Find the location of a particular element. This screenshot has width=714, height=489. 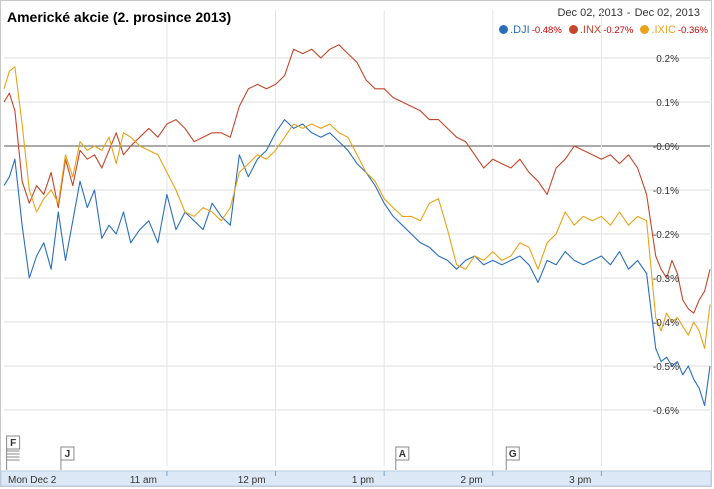

event-marker-label: J is located at coordinates (68, 454).